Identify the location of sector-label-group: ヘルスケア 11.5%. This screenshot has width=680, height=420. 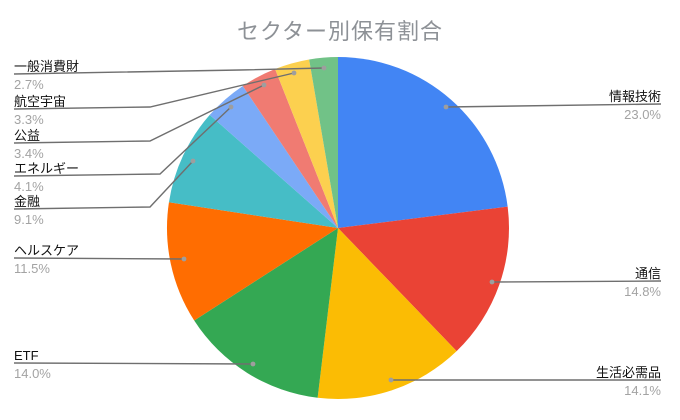
(46, 259).